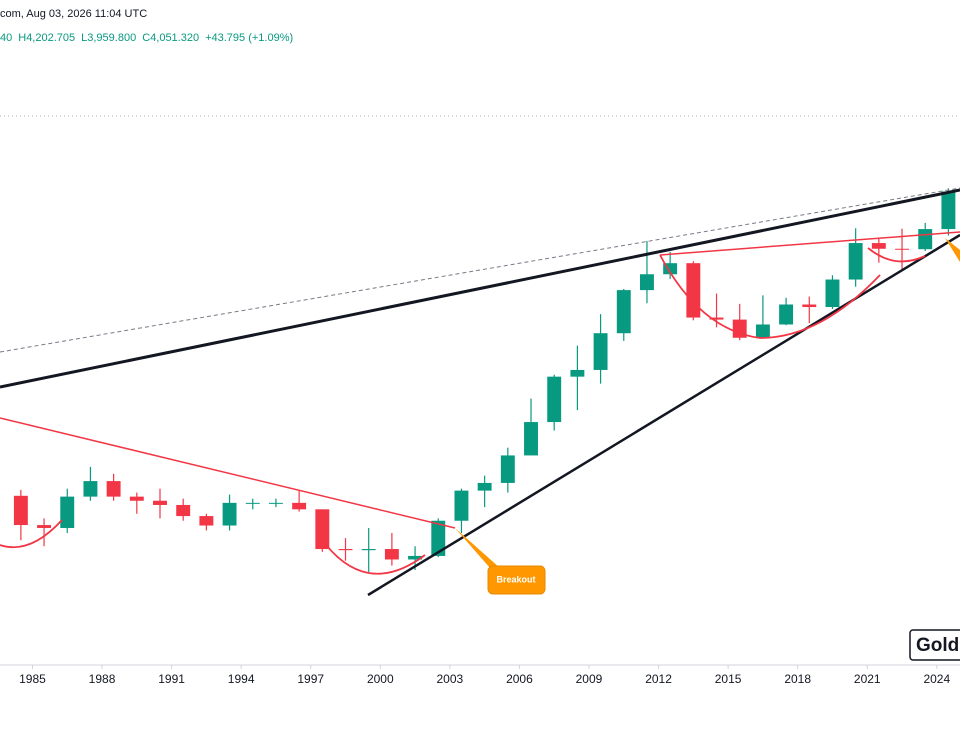 The width and height of the screenshot is (960, 750). I want to click on ohlc-field: C4,051.320, so click(170, 38).